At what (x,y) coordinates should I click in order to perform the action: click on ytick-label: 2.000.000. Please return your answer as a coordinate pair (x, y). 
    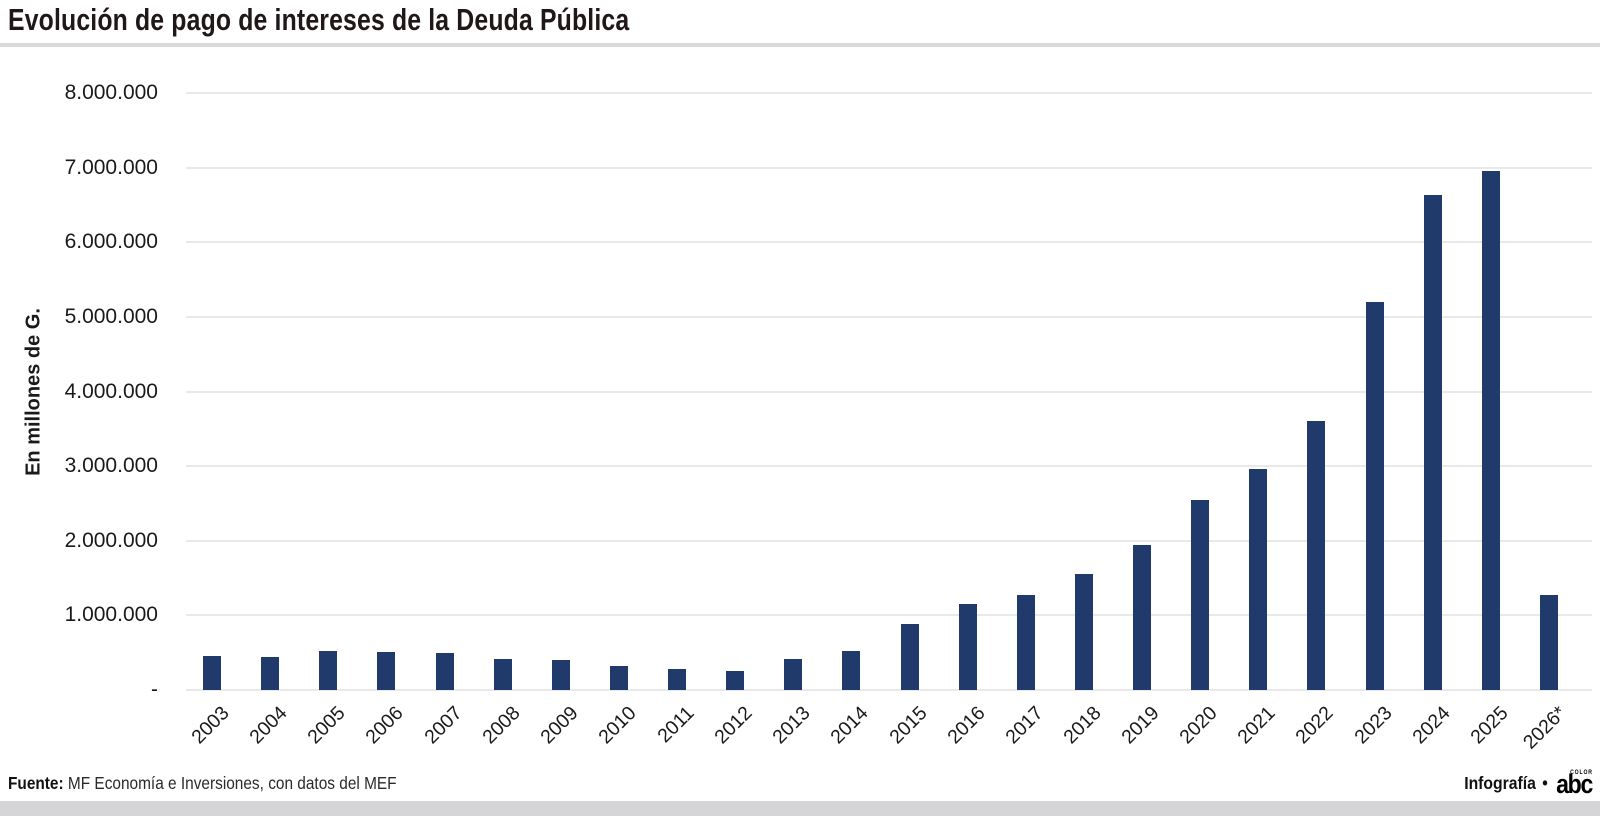
    Looking at the image, I should click on (111, 540).